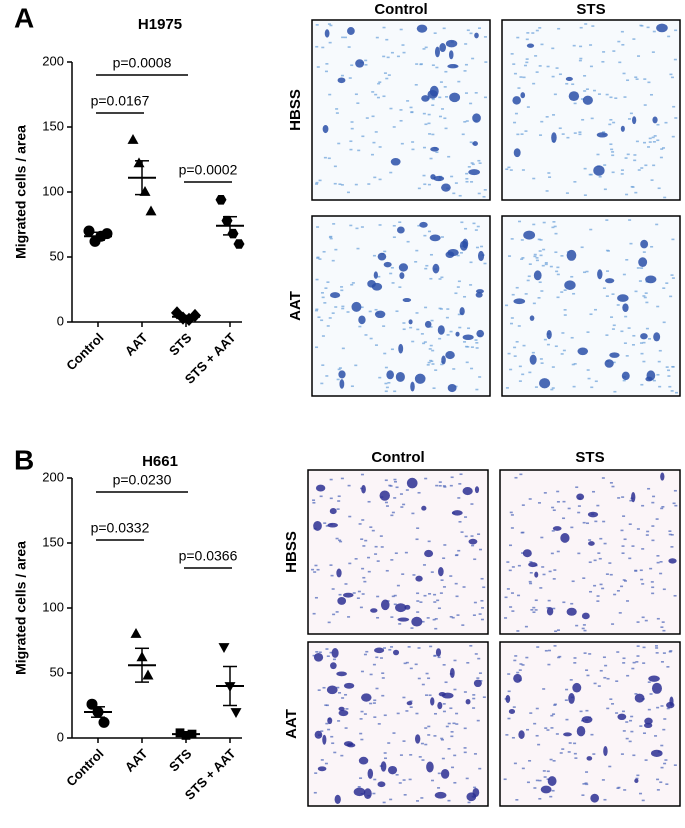 Image resolution: width=685 pixels, height=828 pixels. I want to click on image-column-label: STS, so click(590, 9).